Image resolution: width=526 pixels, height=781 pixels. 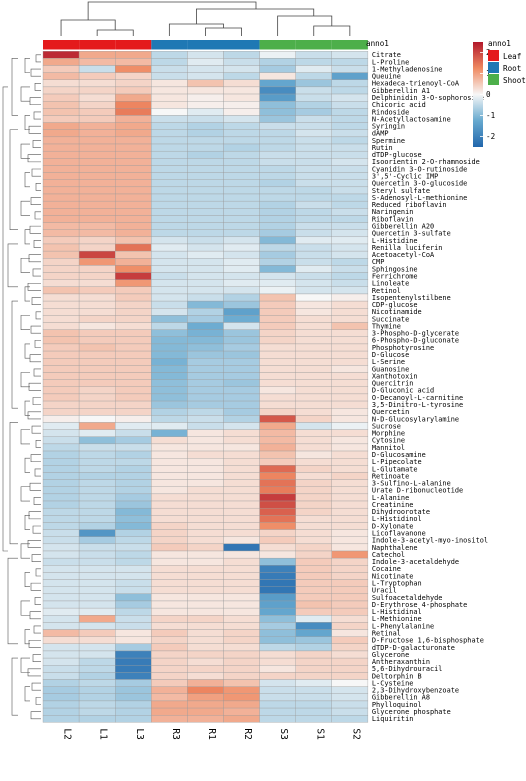 I want to click on row-label: D-Gluconic acid, so click(x=403, y=391).